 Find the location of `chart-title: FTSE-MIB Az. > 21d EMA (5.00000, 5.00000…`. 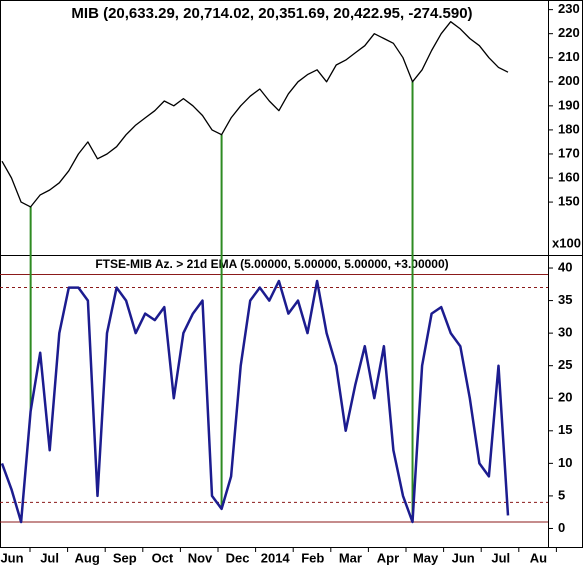

chart-title: FTSE-MIB Az. > 21d EMA (5.00000, 5.00000… is located at coordinates (271, 264).